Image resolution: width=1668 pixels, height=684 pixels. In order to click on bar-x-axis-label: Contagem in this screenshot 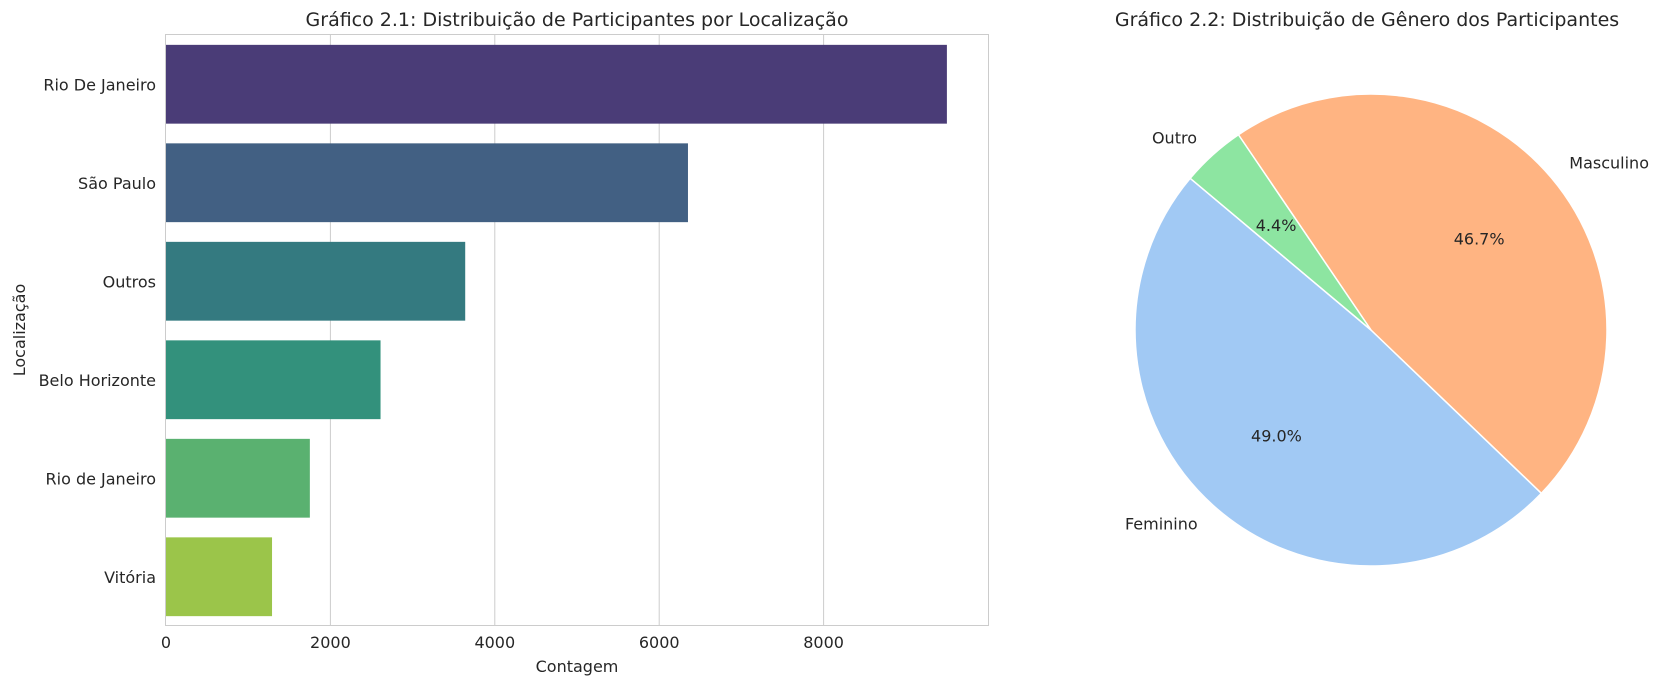, I will do `click(577, 666)`.